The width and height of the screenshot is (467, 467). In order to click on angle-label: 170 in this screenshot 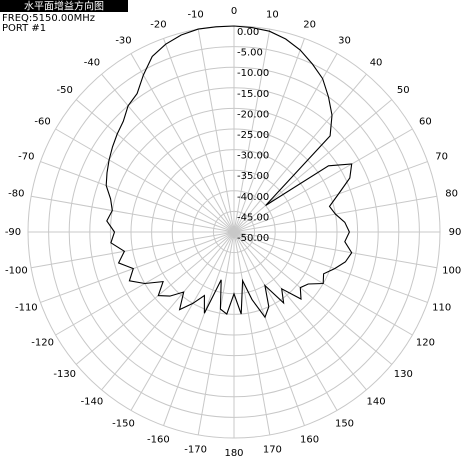, I will do `click(272, 450)`.